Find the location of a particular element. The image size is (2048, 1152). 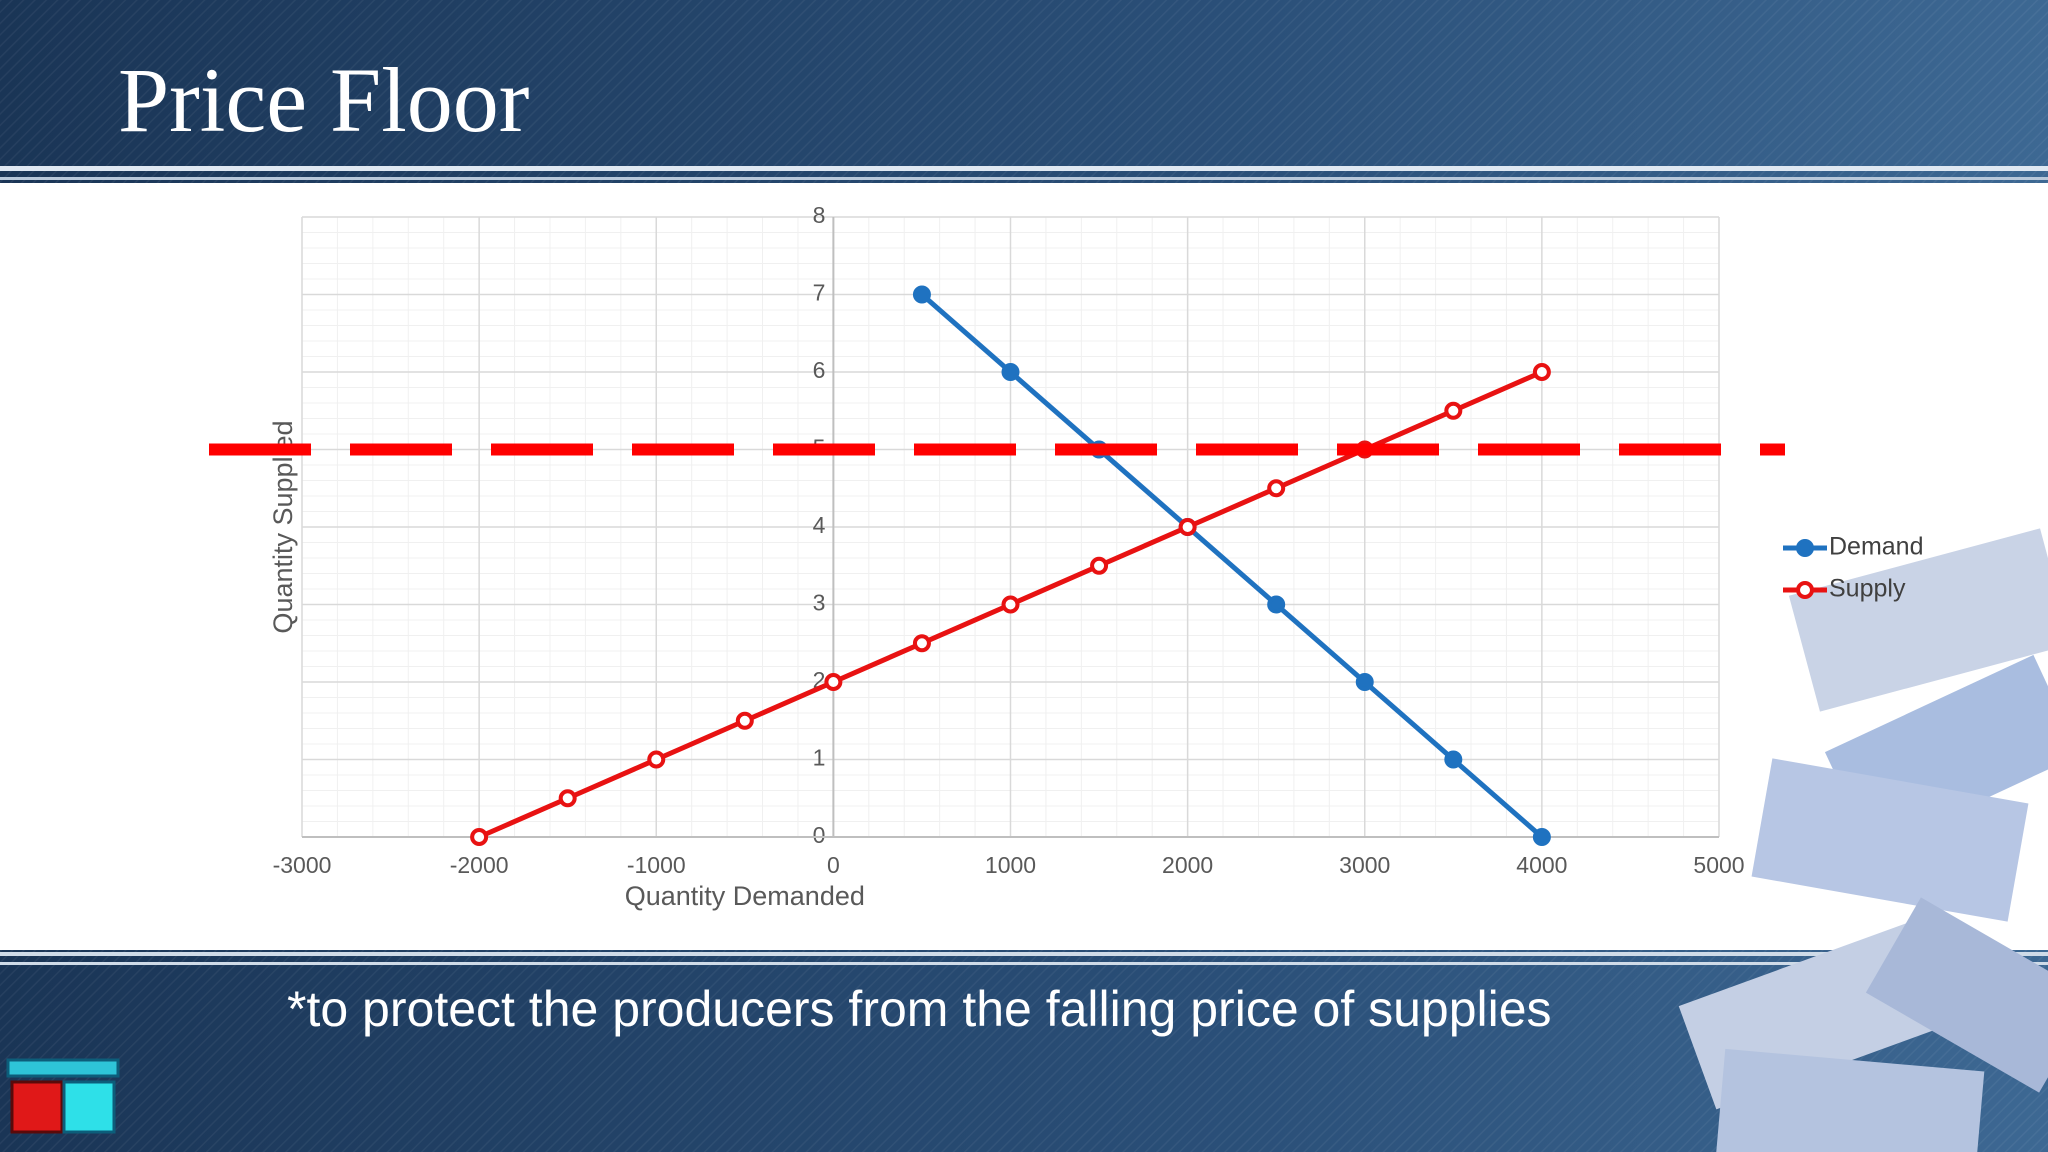

y-tick-label: 4 is located at coordinates (819, 525).